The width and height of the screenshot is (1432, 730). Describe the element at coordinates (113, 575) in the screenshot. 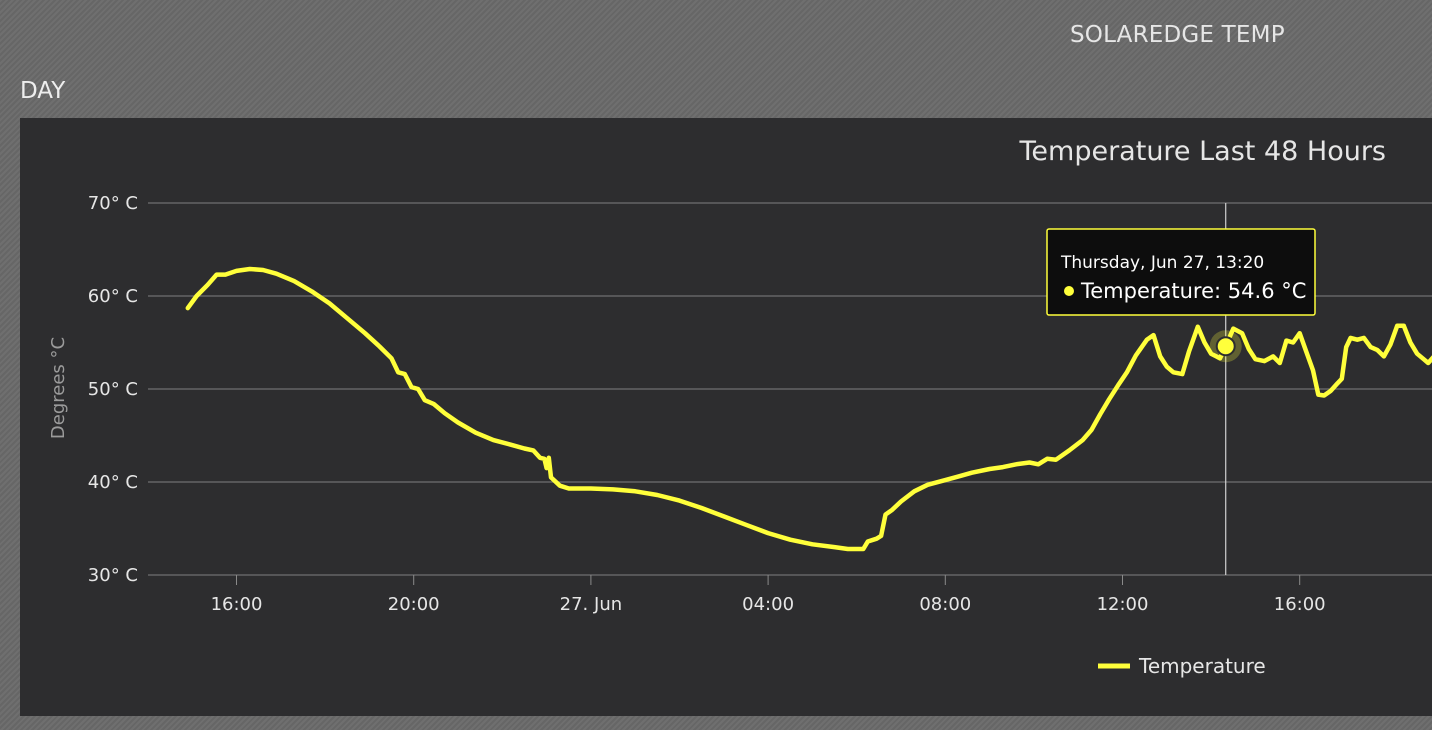

I see `y-tick-label: 30° C` at that location.